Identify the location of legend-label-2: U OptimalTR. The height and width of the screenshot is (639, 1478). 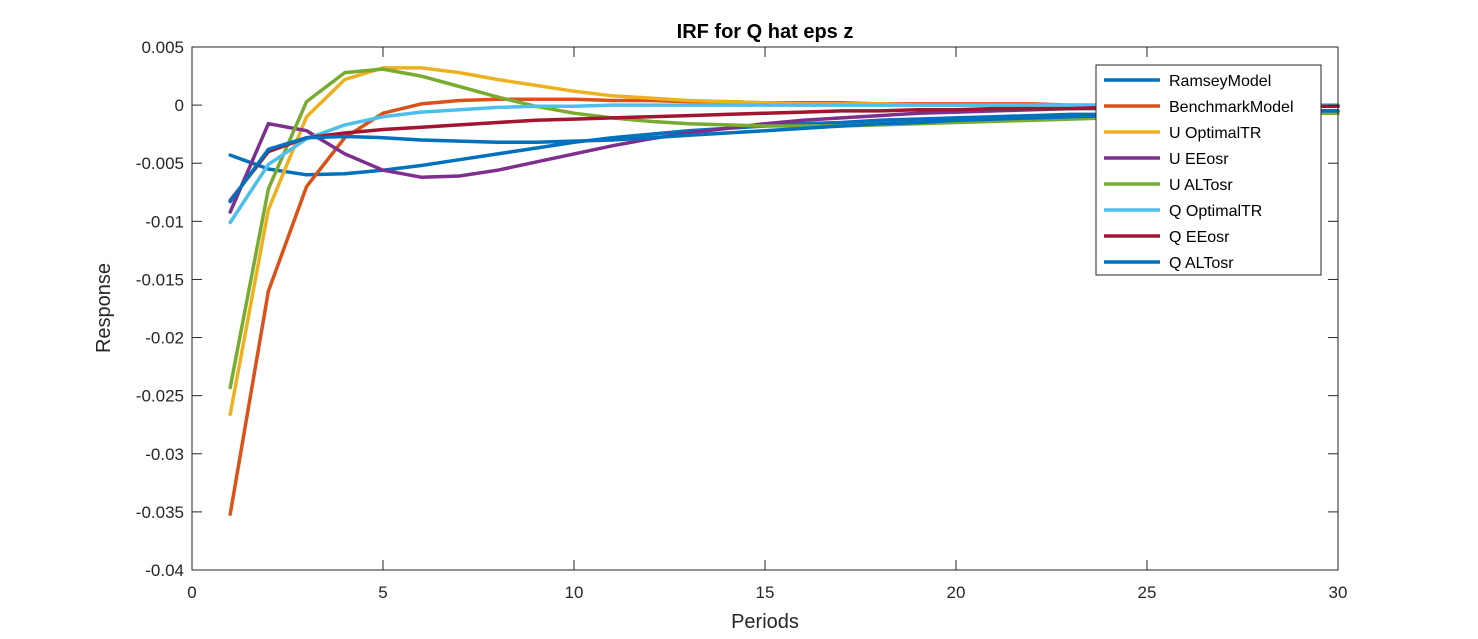
(1215, 133).